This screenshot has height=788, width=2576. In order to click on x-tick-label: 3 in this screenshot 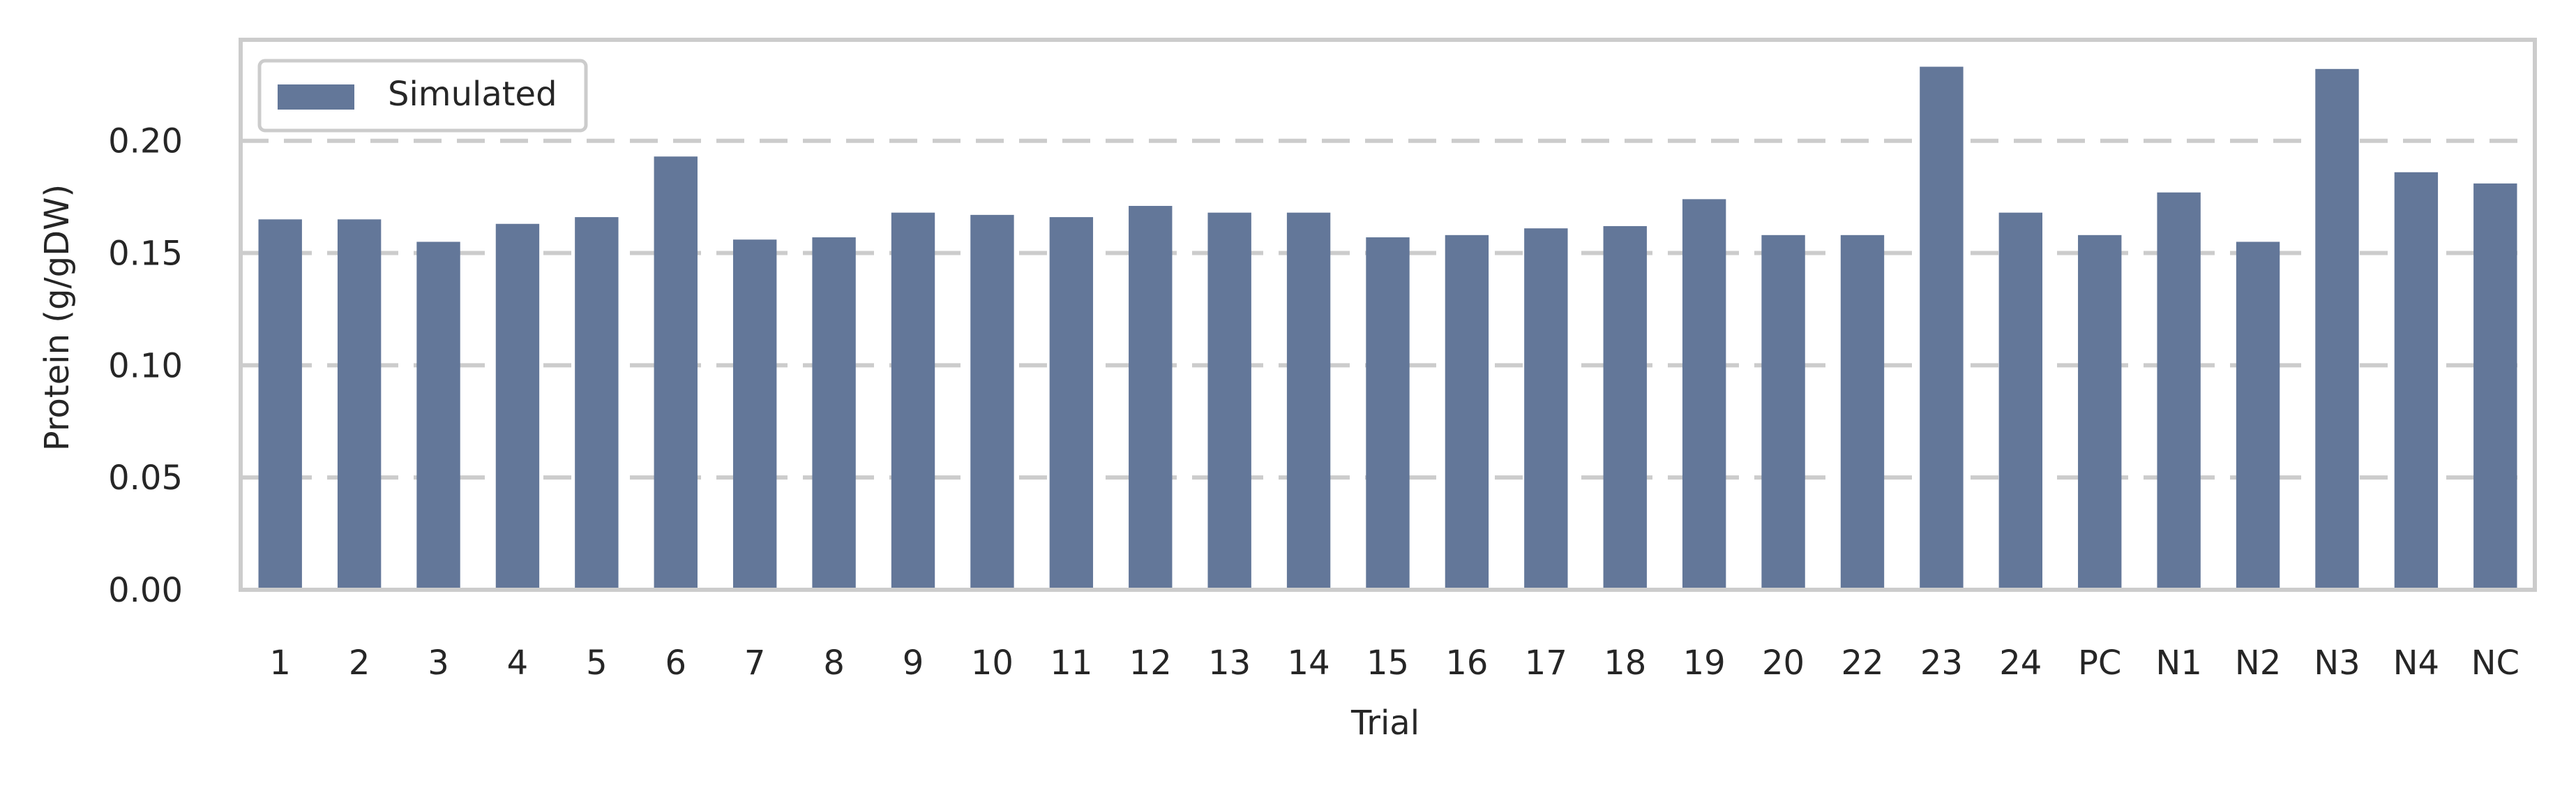, I will do `click(438, 663)`.